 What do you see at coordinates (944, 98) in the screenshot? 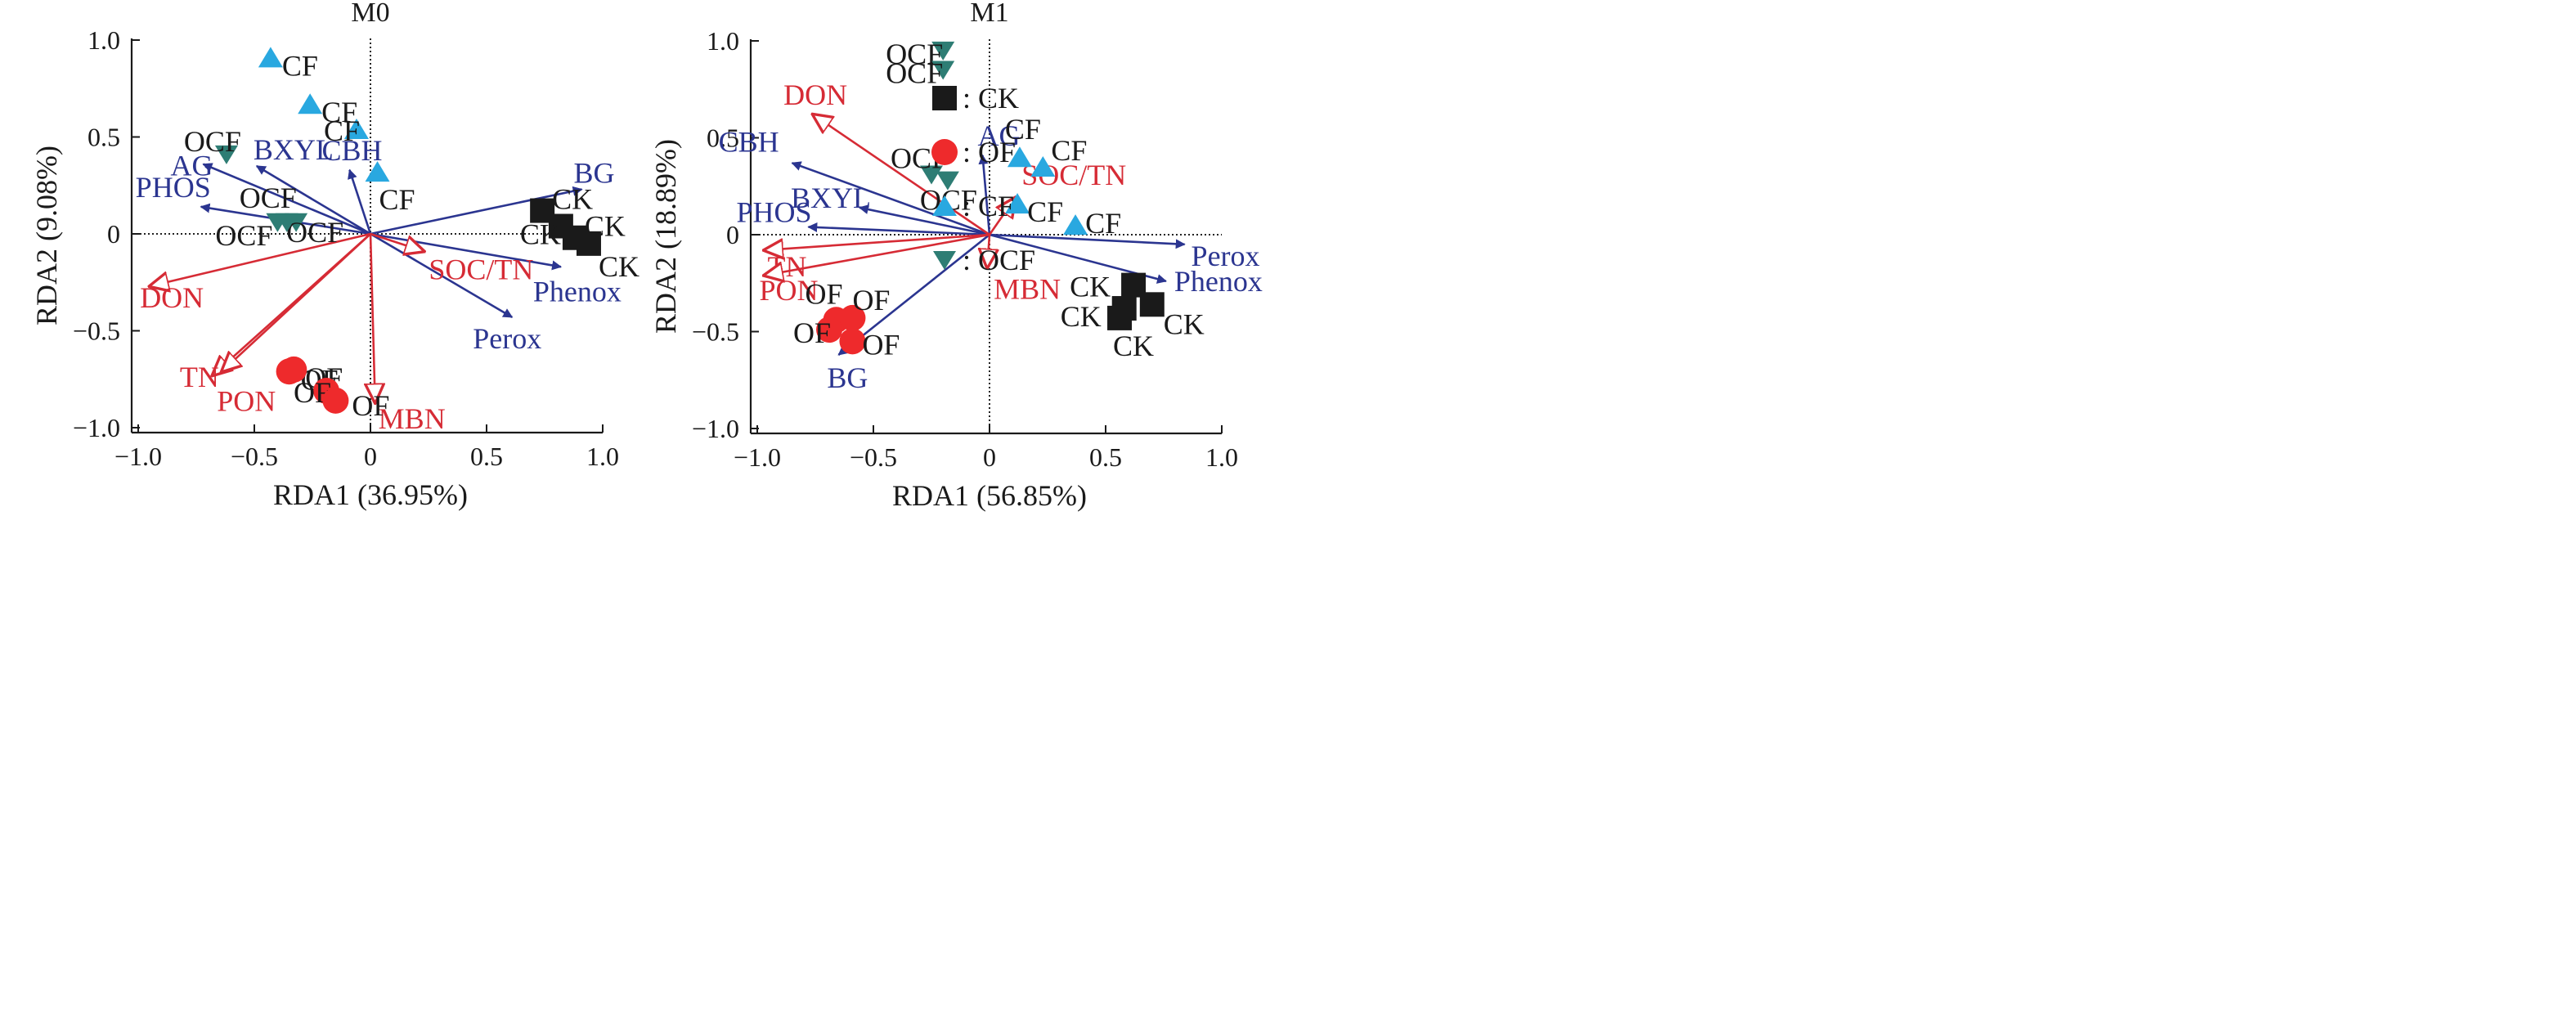
I see `legend-marker-ck` at bounding box center [944, 98].